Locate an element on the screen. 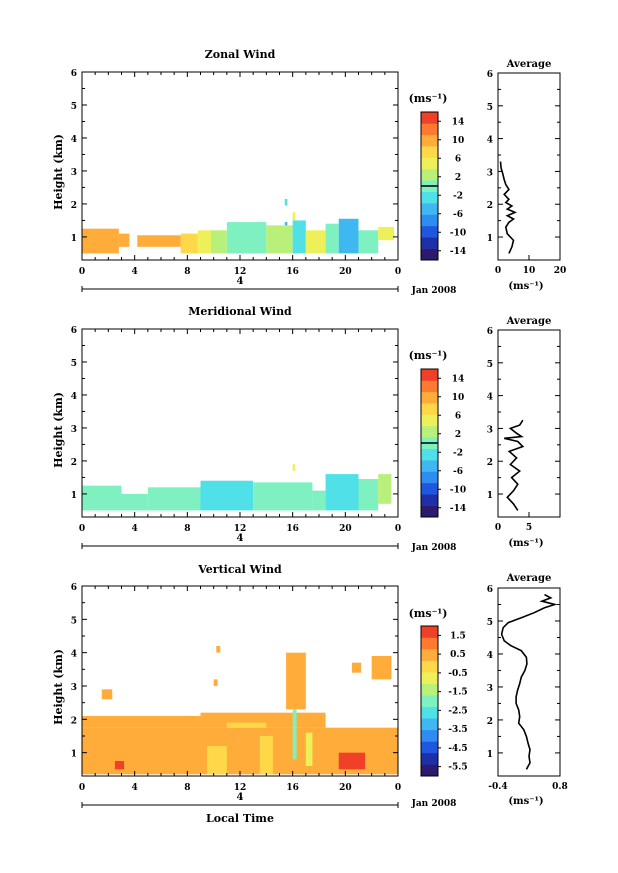 The width and height of the screenshot is (618, 873). vertical-average-xlabel: (ms⁻¹) is located at coordinates (525, 801).